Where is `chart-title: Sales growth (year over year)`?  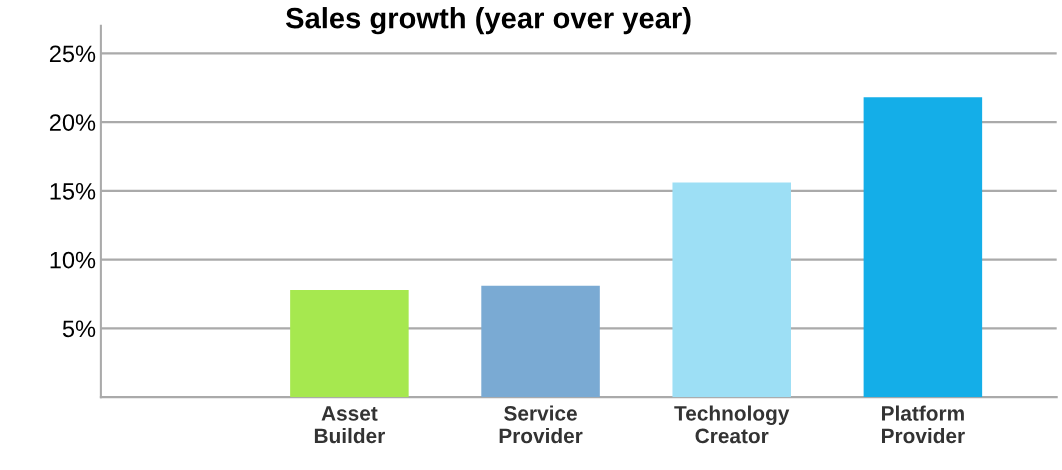 chart-title: Sales growth (year over year) is located at coordinates (488, 21).